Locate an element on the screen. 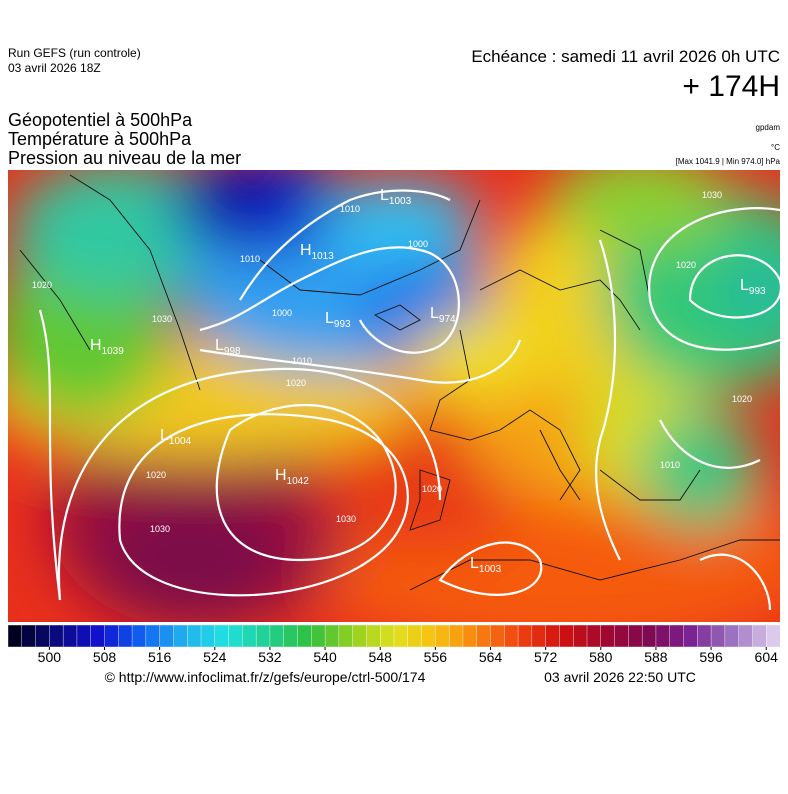 Image resolution: width=788 pixels, height=794 pixels. colorbar-tick-label: 524 is located at coordinates (215, 657).